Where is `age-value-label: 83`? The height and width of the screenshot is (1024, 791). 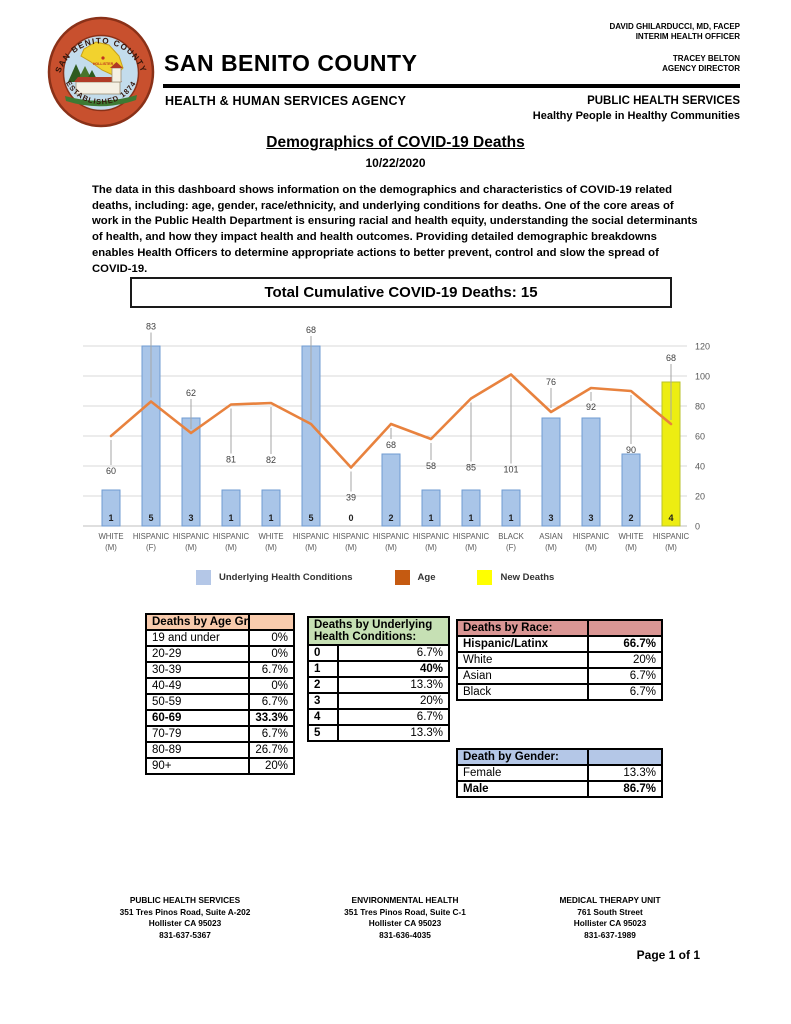 age-value-label: 83 is located at coordinates (151, 327).